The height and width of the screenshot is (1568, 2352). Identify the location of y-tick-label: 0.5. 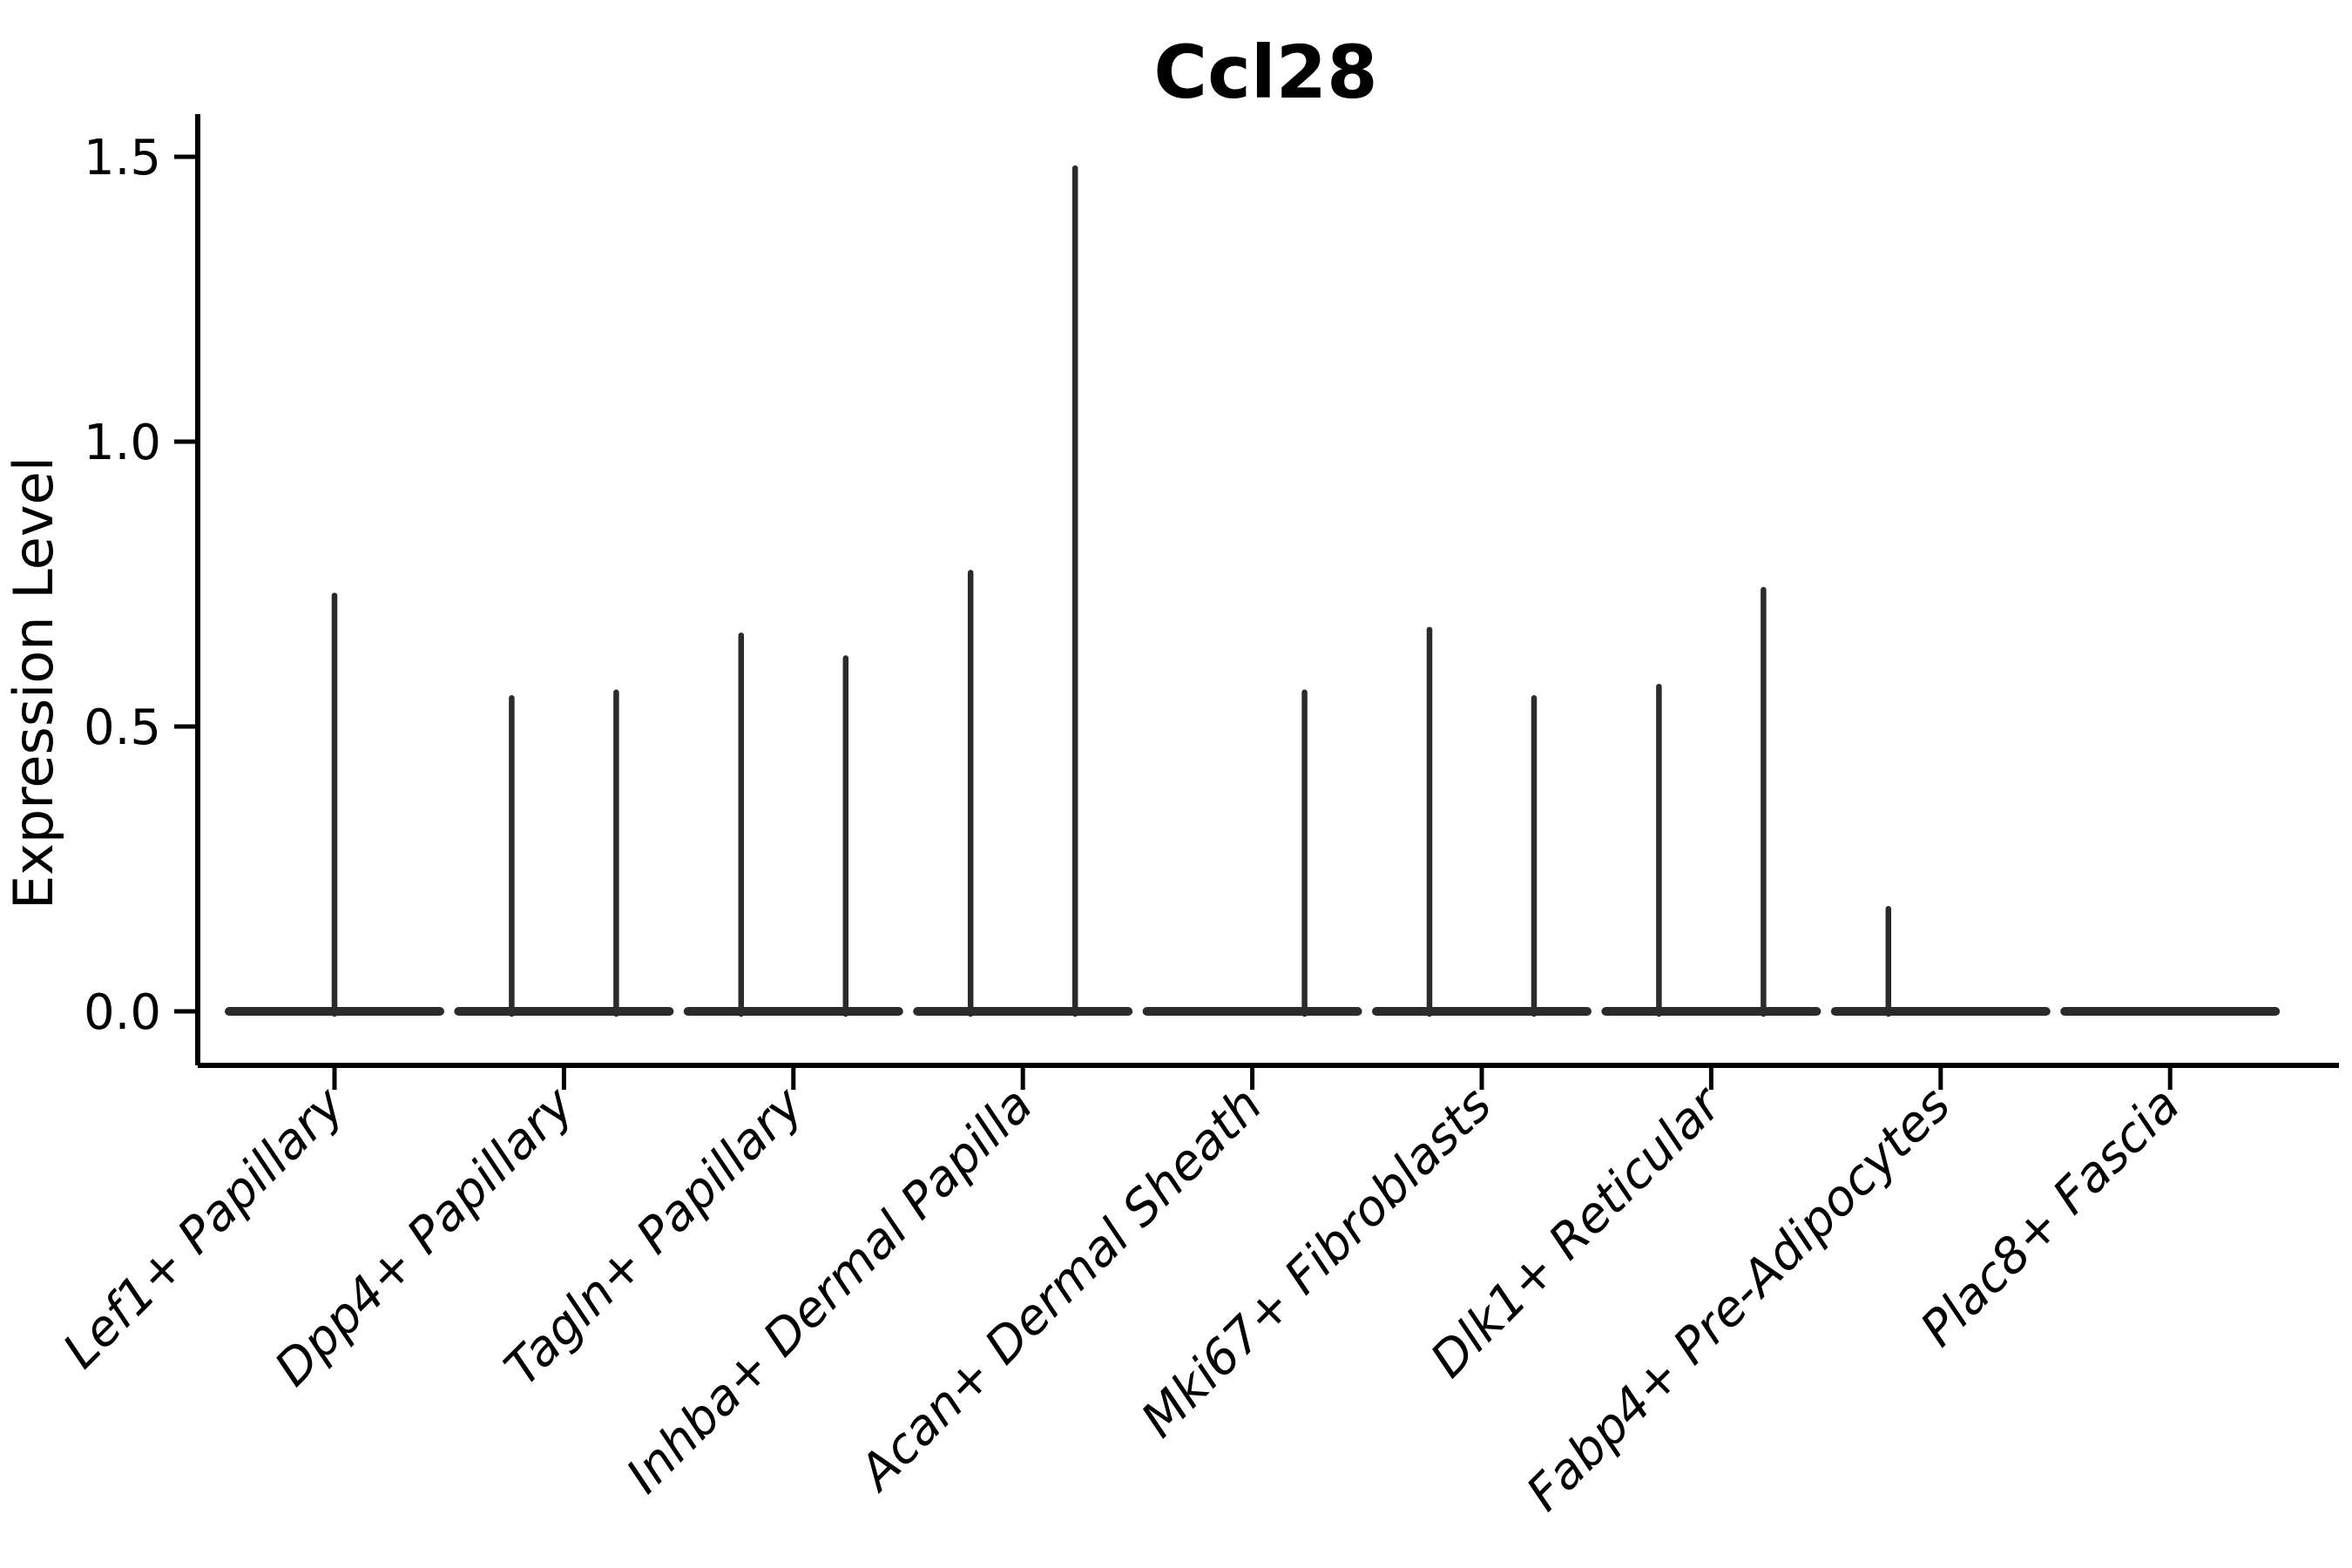
(122, 728).